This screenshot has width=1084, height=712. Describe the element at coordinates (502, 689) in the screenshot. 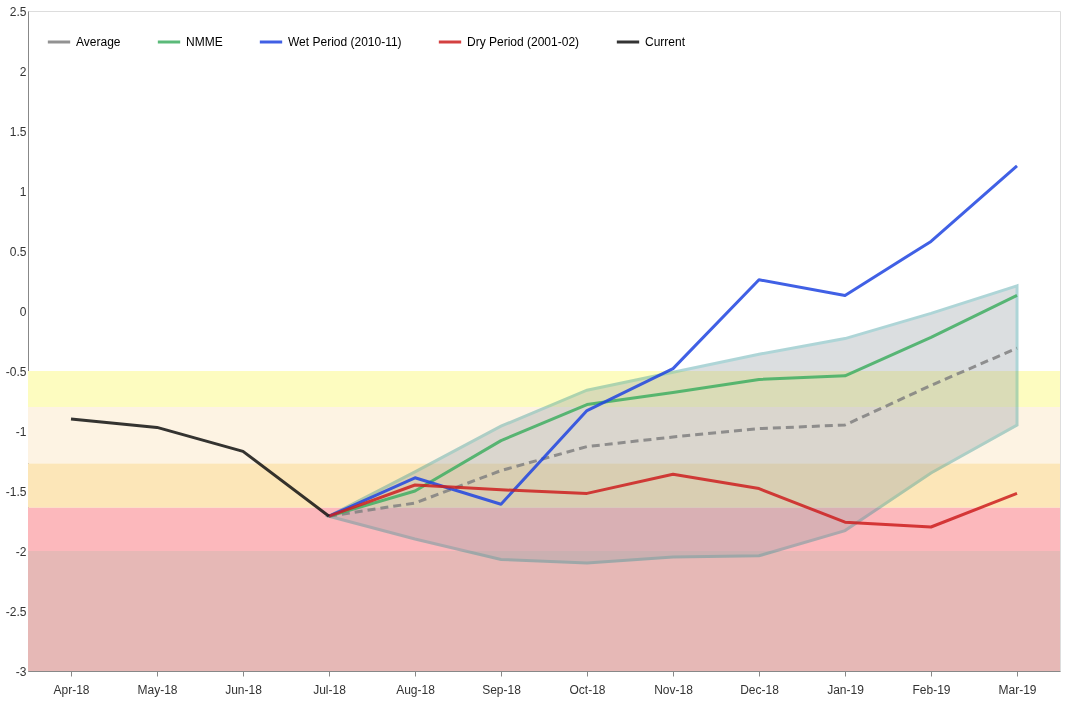

I see `x-tick-label: Sep-18` at that location.